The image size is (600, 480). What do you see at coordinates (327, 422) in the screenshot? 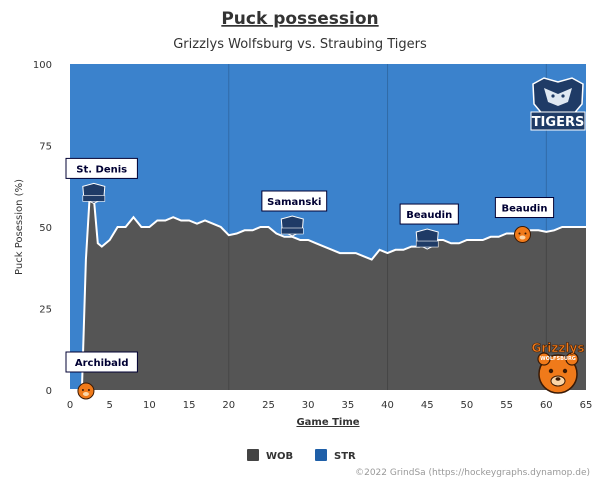
I see `x-axis-title: Game Time` at bounding box center [327, 422].